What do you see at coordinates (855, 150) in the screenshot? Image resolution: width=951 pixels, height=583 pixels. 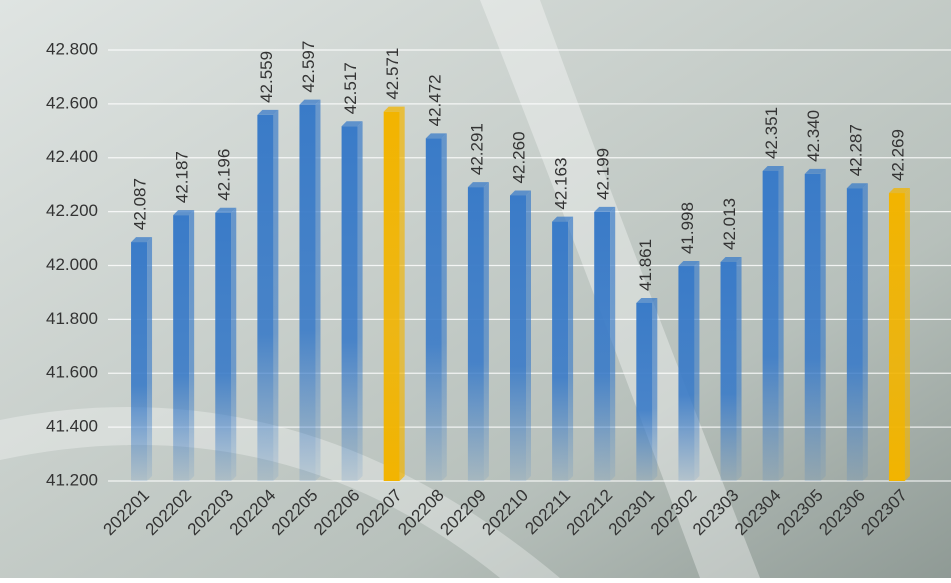 I see `data-label: 42.287` at bounding box center [855, 150].